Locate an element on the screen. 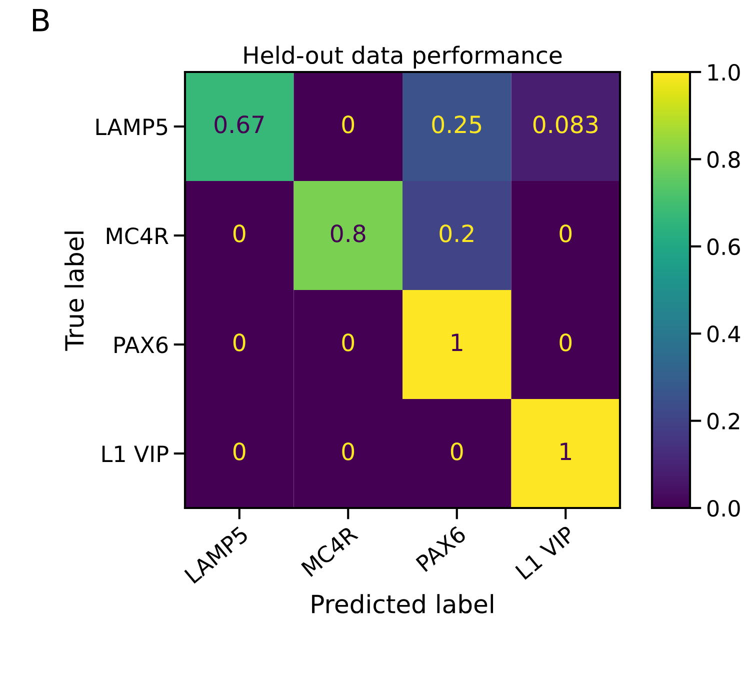  color-bar-label: 0.4 is located at coordinates (723, 334).